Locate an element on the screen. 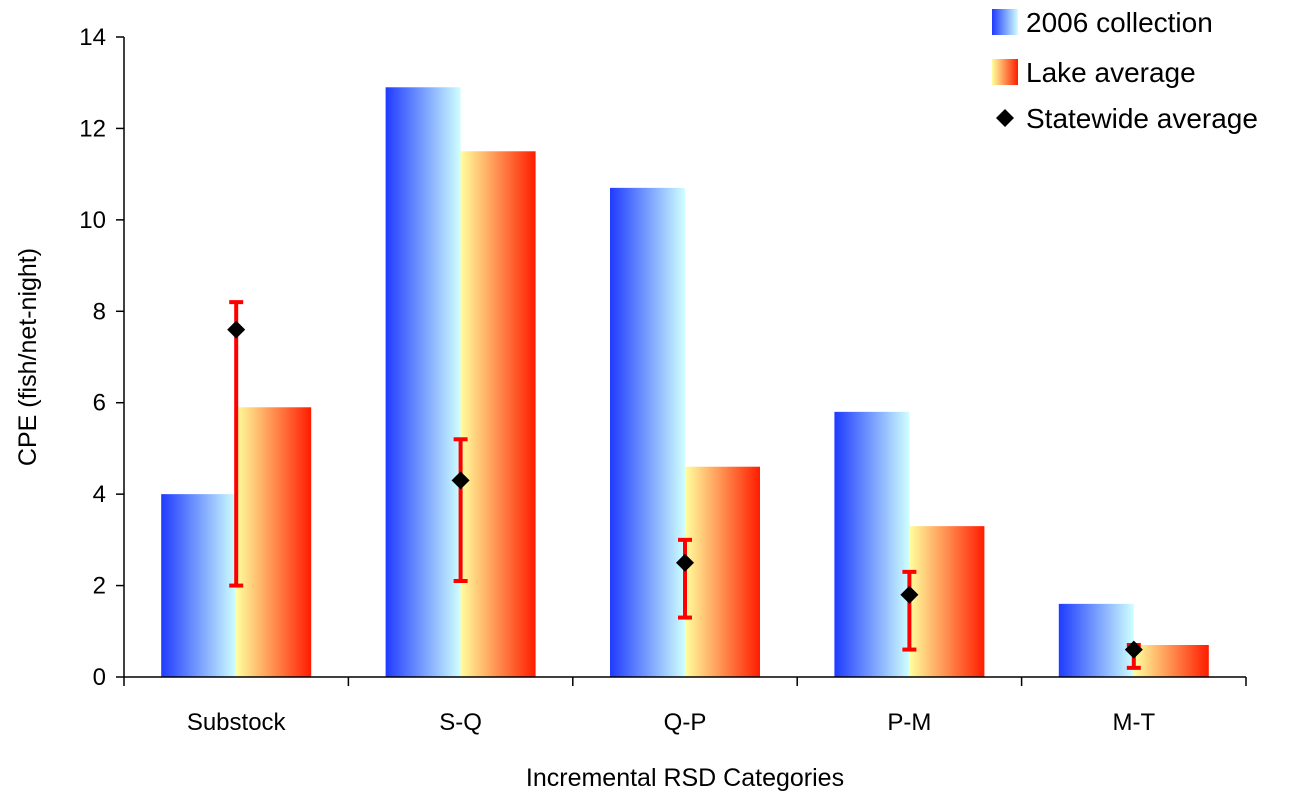 Image resolution: width=1307 pixels, height=798 pixels. legend-swatch-2006-collection is located at coordinates (1005, 22).